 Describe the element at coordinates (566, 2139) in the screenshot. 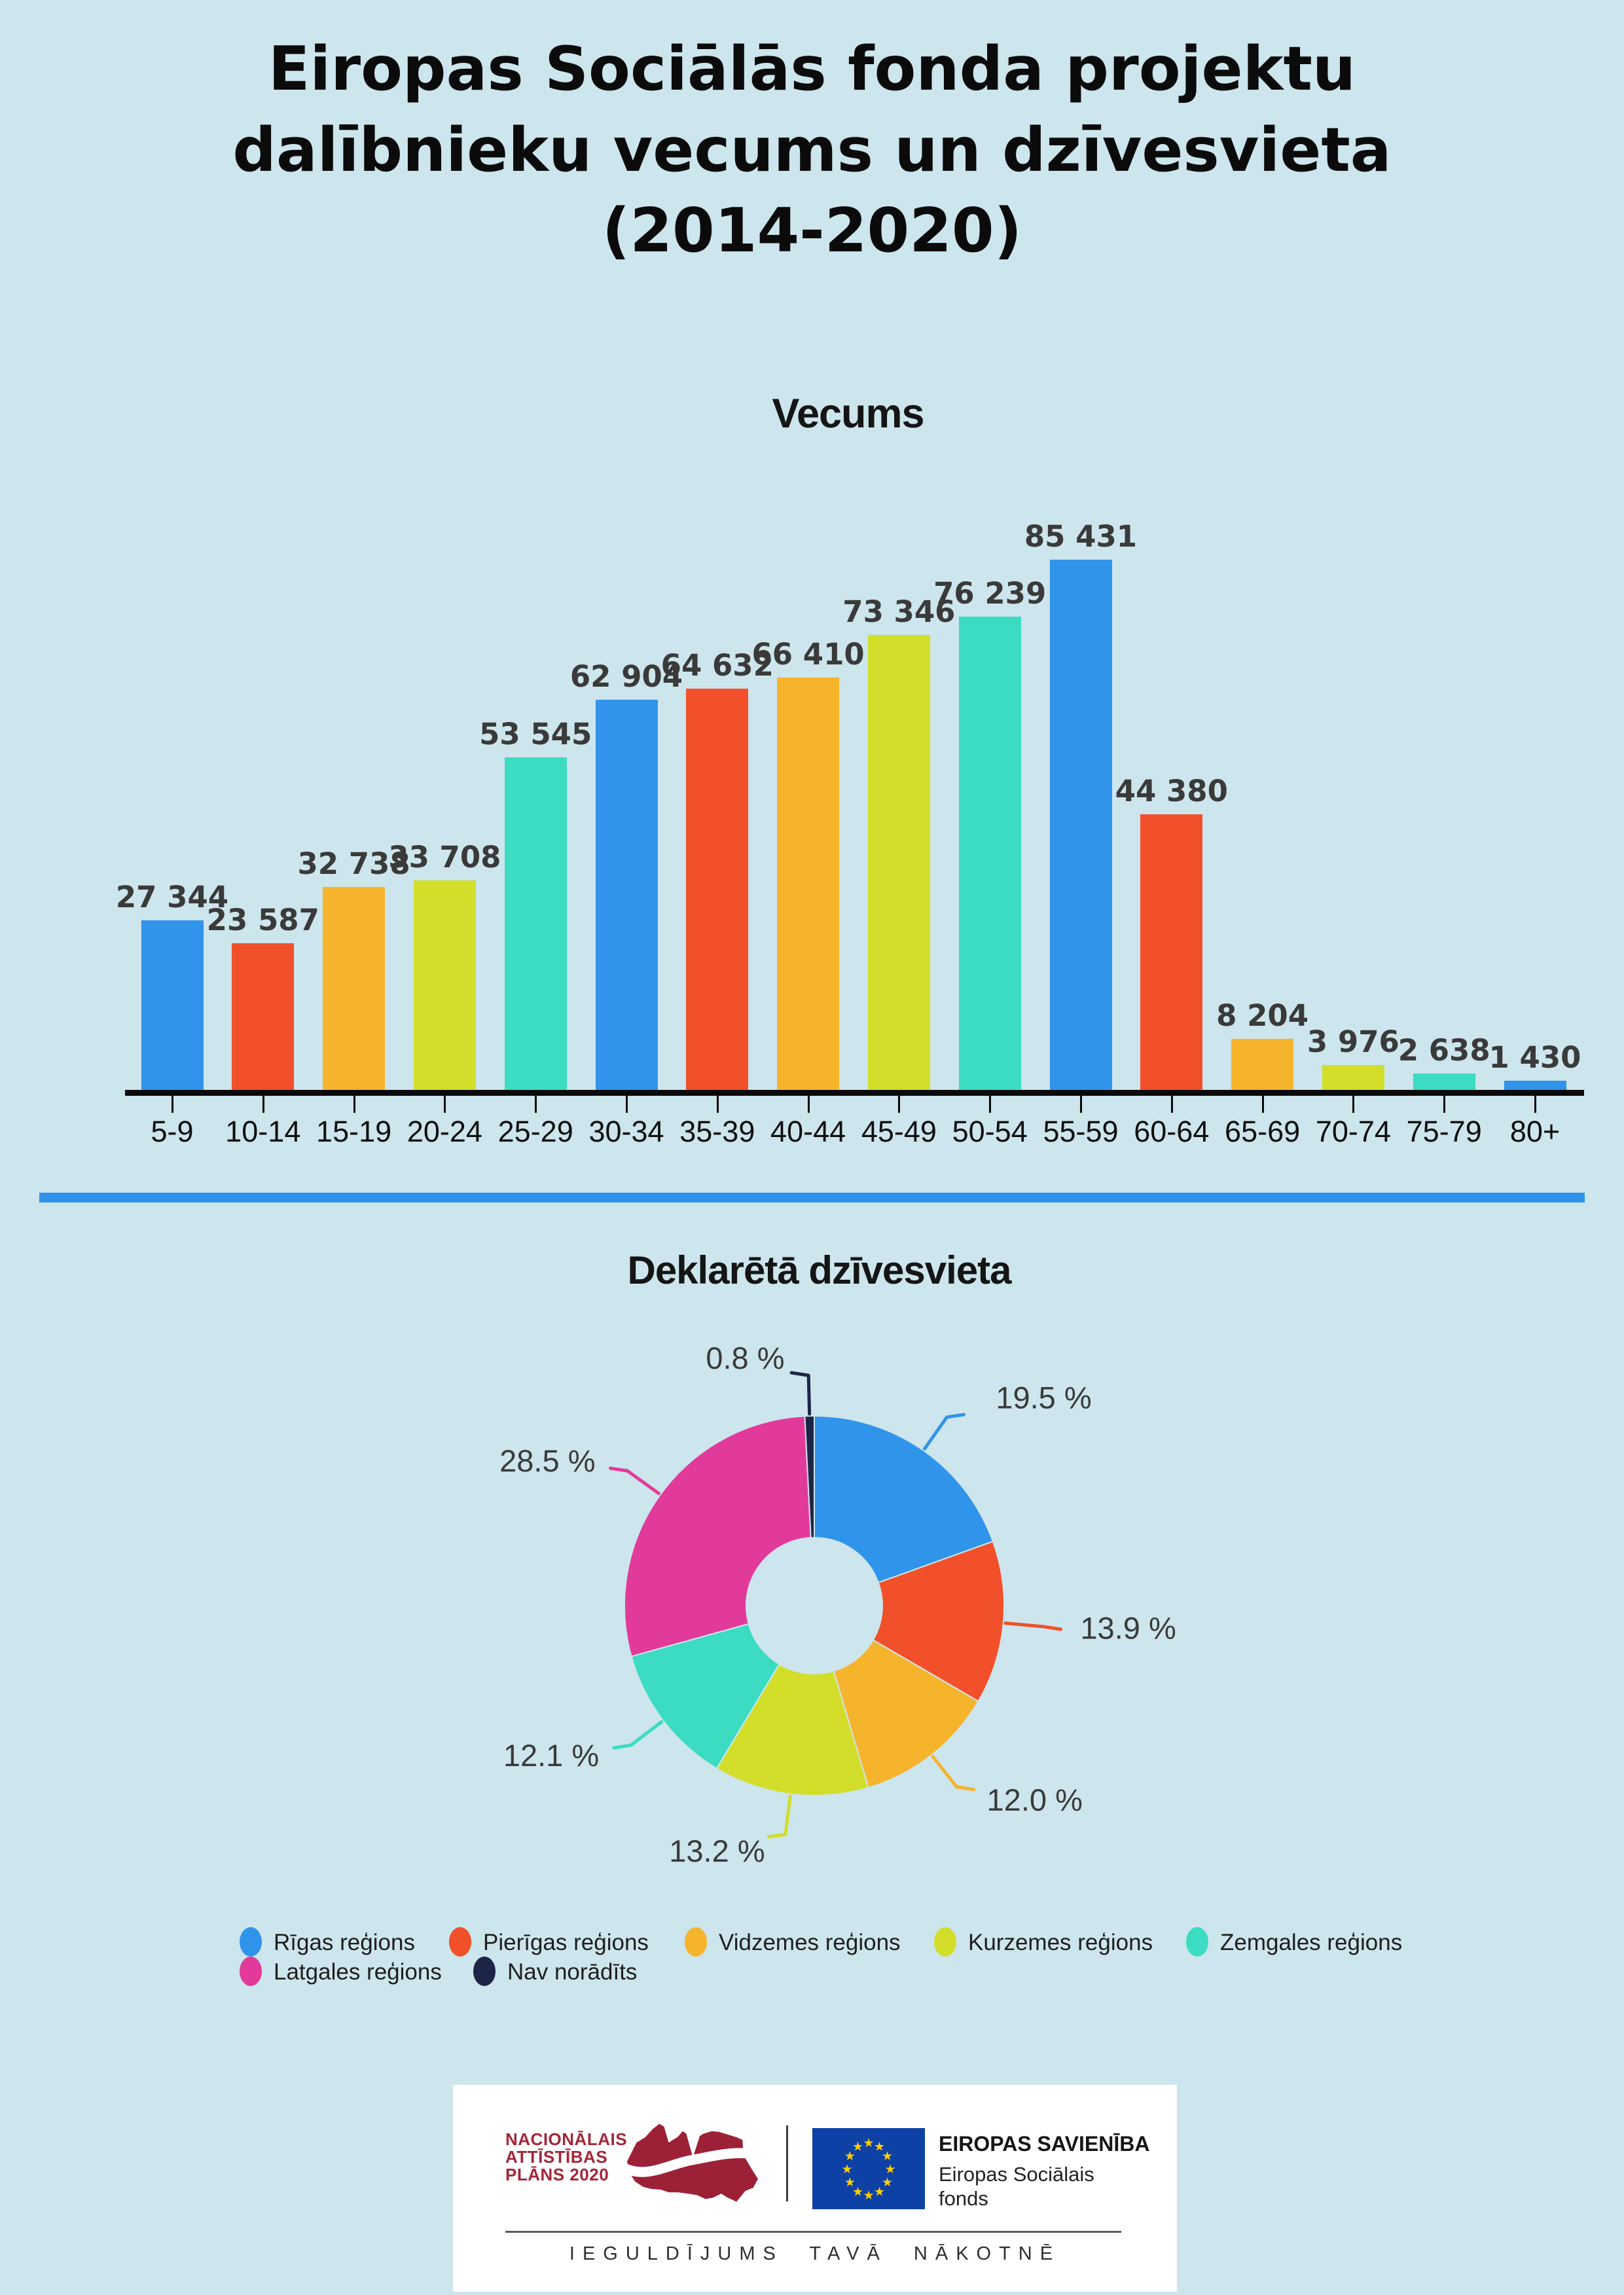

I see `nap-line-1: NACIONĀLAIS` at that location.